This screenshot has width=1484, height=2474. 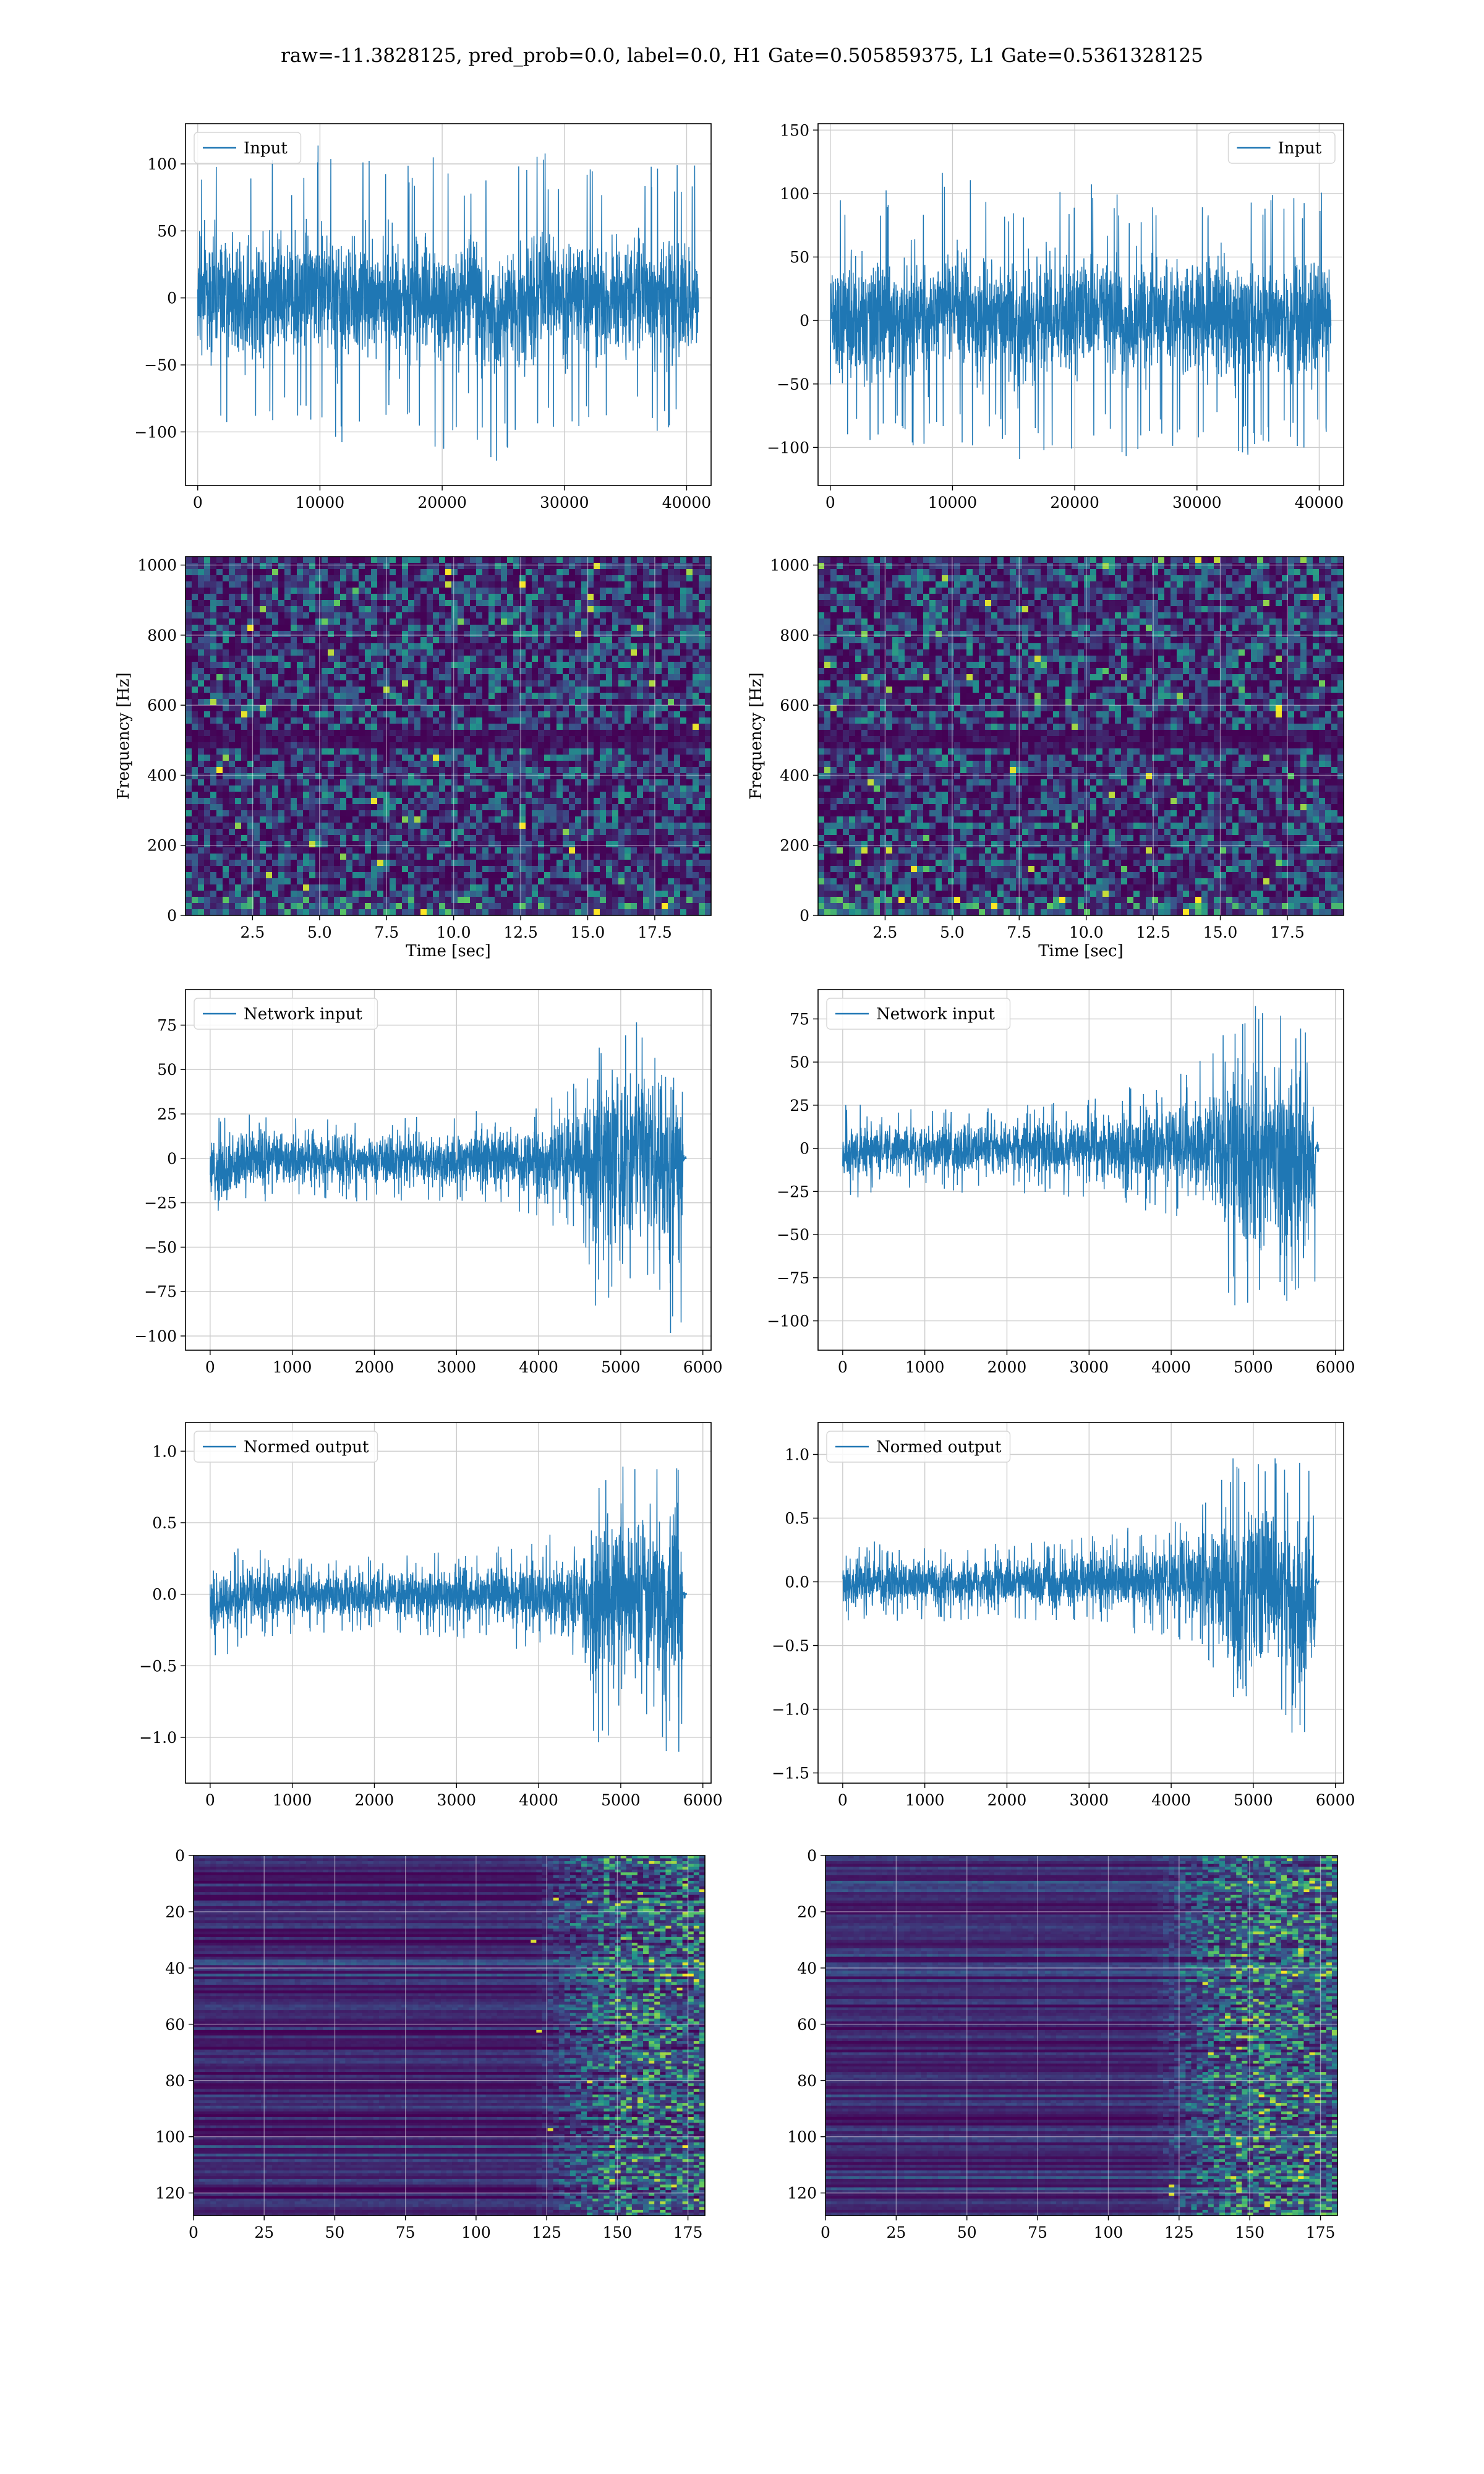 What do you see at coordinates (756, 736) in the screenshot?
I see `y-axis-label: Frequency [Hz]` at bounding box center [756, 736].